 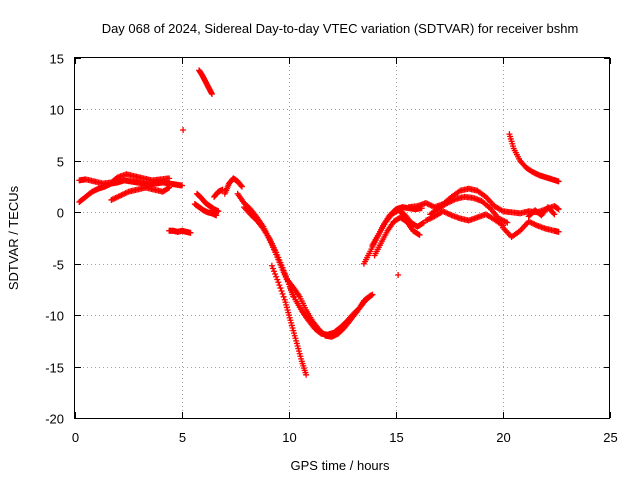 What do you see at coordinates (57, 110) in the screenshot?
I see `y-tick-label: 10` at bounding box center [57, 110].